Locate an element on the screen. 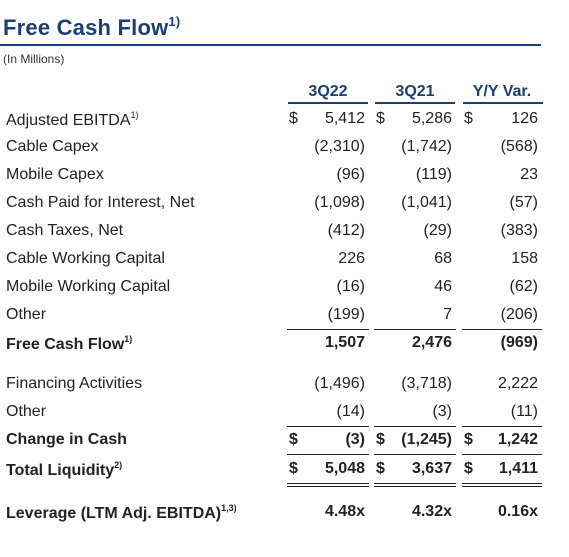 Image resolution: width=569 pixels, height=557 pixels. value-cell: $5,048 is located at coordinates (328, 473).